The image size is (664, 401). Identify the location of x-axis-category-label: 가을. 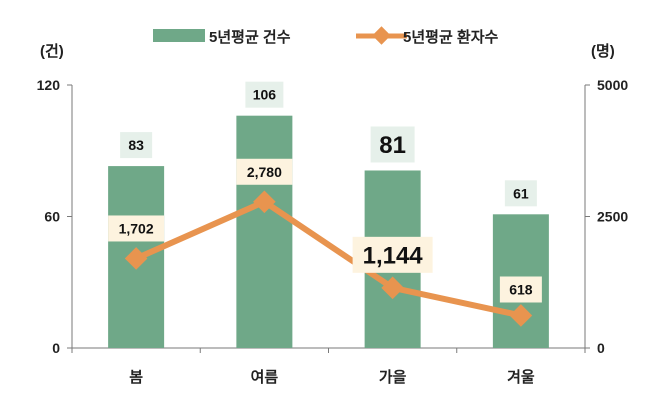
(393, 377).